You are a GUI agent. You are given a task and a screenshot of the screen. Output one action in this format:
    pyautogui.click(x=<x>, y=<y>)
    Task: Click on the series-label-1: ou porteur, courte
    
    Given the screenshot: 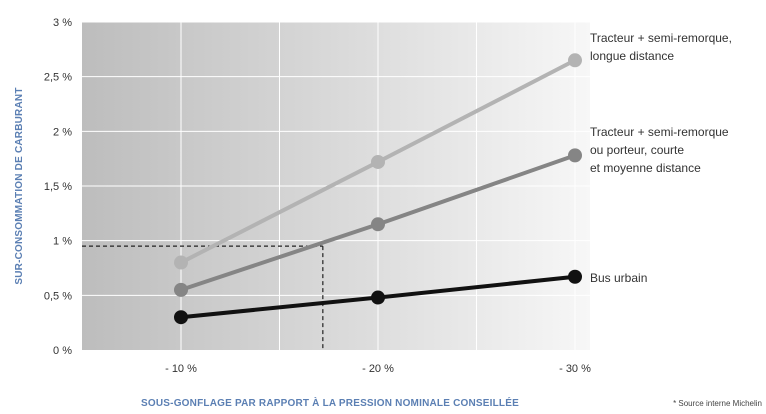 What is the action you would take?
    pyautogui.click(x=637, y=150)
    